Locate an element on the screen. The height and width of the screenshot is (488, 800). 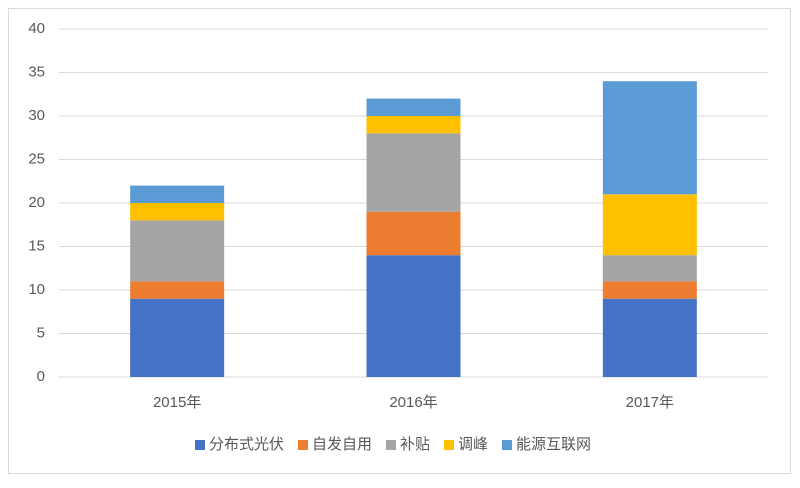
x-tick-label: 2016年 is located at coordinates (413, 402).